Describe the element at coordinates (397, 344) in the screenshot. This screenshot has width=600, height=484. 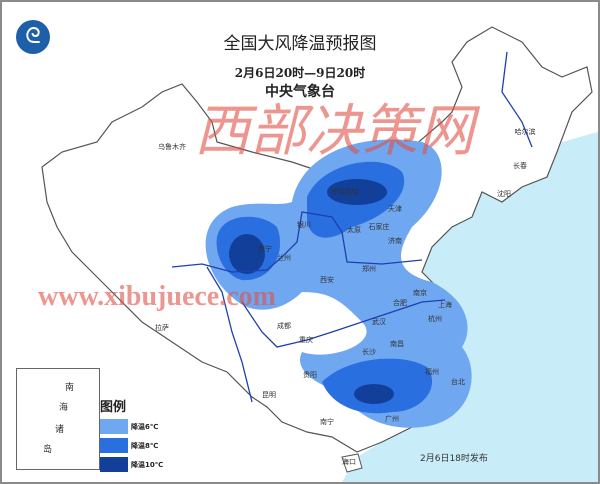
I see `city-label: 南昌` at that location.